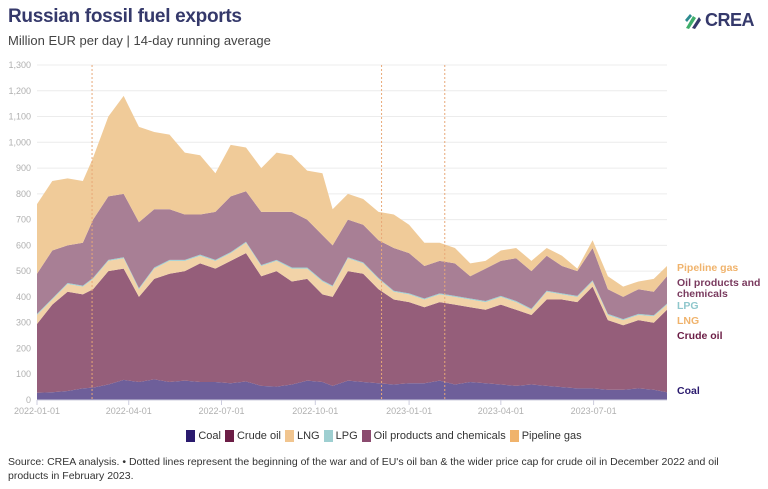 This screenshot has width=768, height=489. I want to click on x-tick-label: 2023-04-01, so click(501, 411).